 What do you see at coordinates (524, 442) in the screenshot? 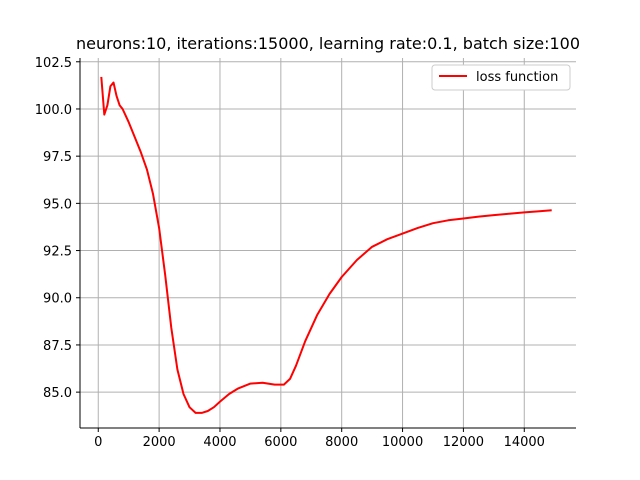
I see `x-tick-label: 14000` at bounding box center [524, 442].